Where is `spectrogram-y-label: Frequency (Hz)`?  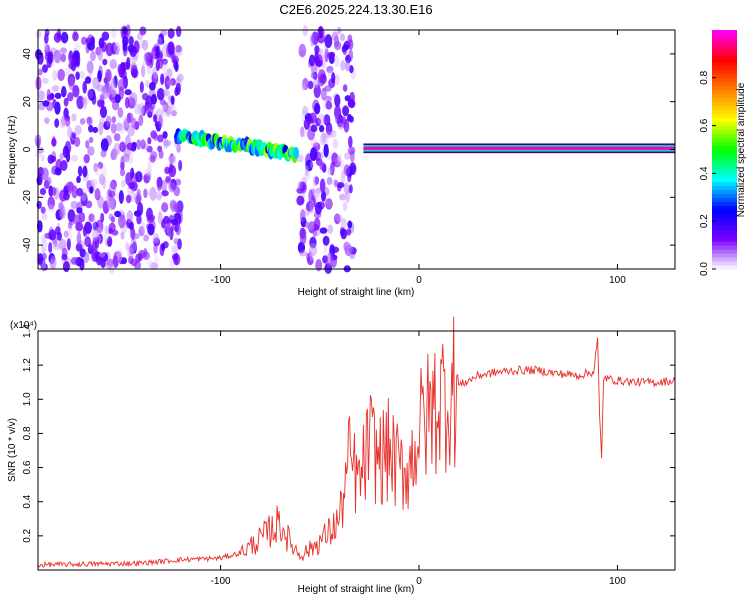 spectrogram-y-label: Frequency (Hz) is located at coordinates (12, 150).